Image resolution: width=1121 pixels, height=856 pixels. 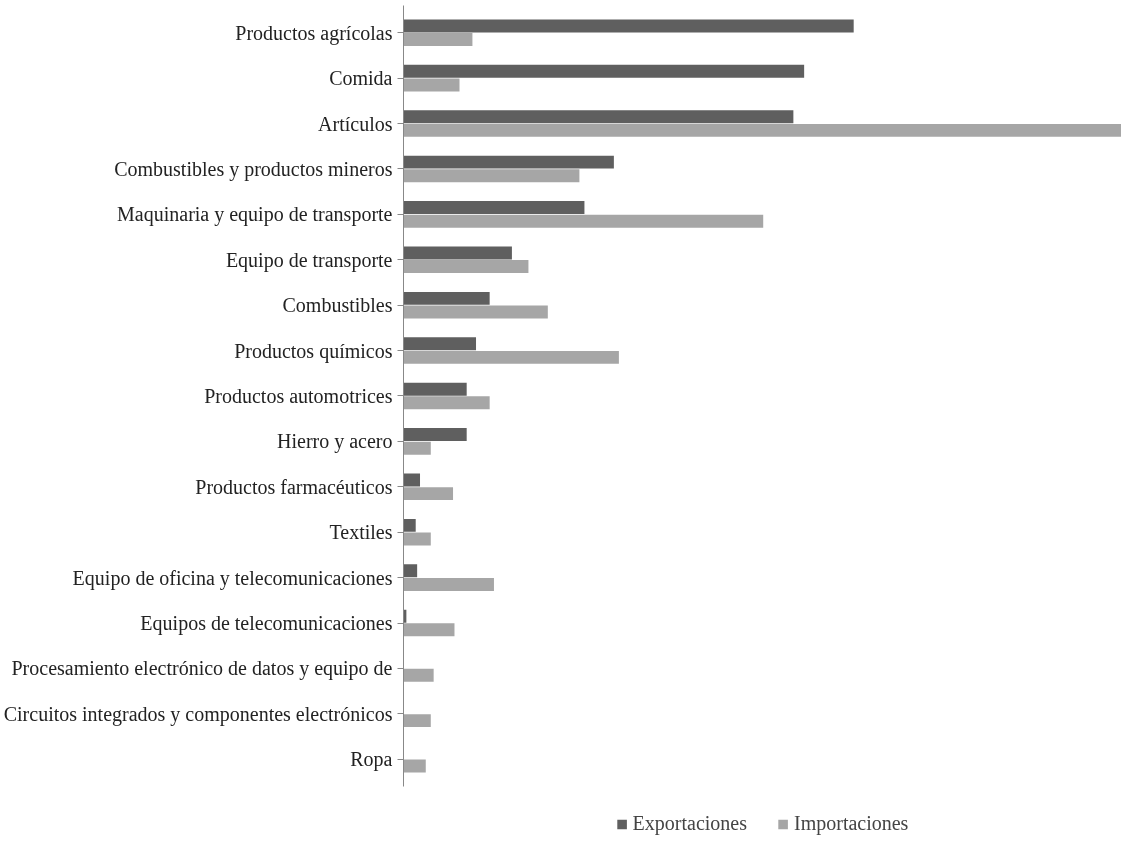 I want to click on legend-label: Exportaciones, so click(x=689, y=823).